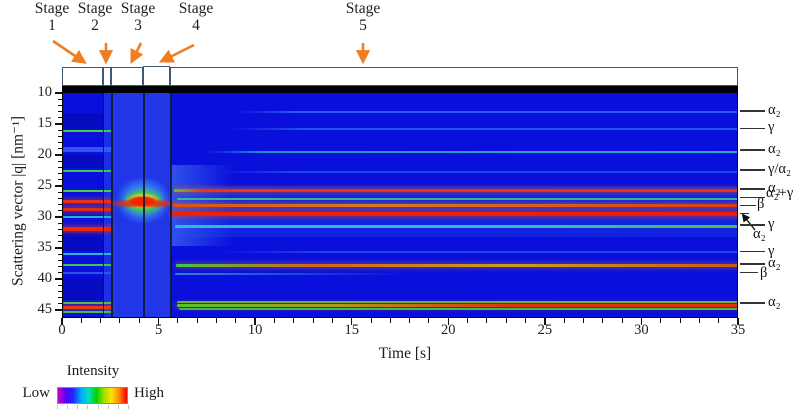  I want to click on colorbar-ticks, so click(93, 407).